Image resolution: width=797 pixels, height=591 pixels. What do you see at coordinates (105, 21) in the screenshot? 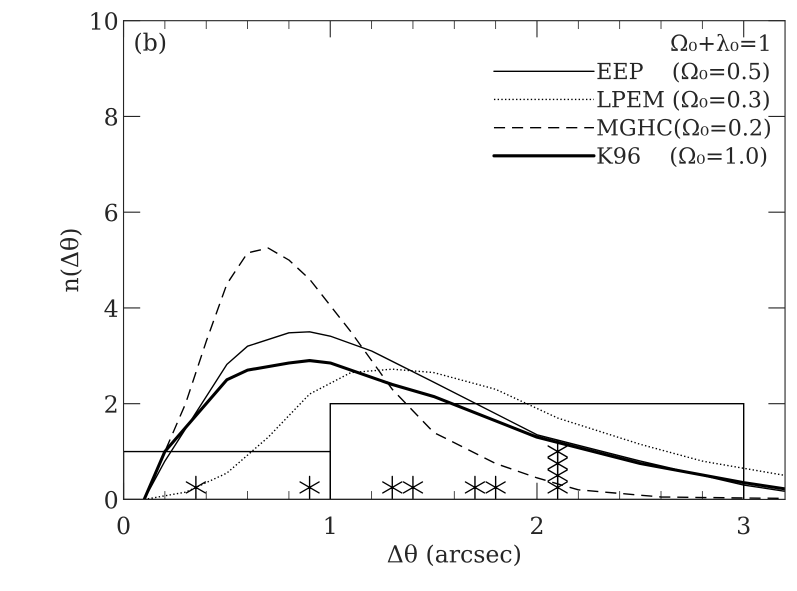
I see `y-tick-label: 10` at bounding box center [105, 21].